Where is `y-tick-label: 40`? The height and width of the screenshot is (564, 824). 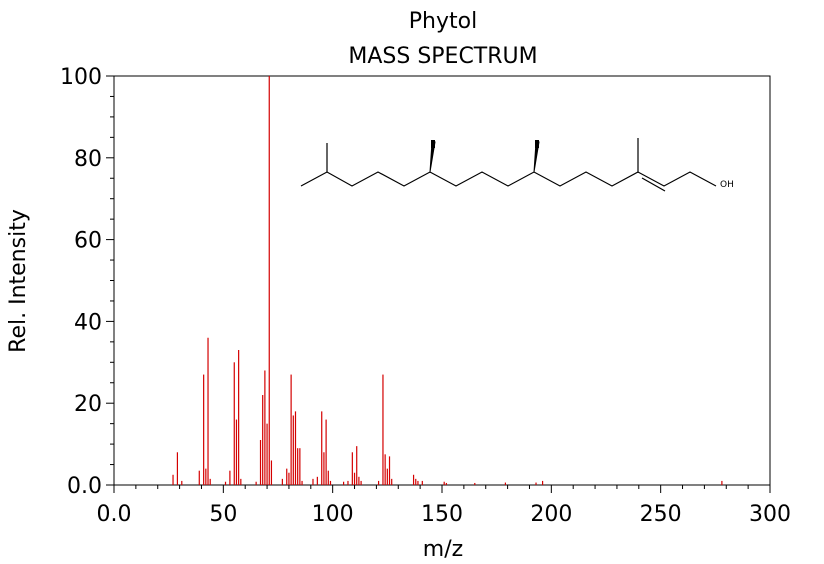
y-tick-label: 40 is located at coordinates (88, 322).